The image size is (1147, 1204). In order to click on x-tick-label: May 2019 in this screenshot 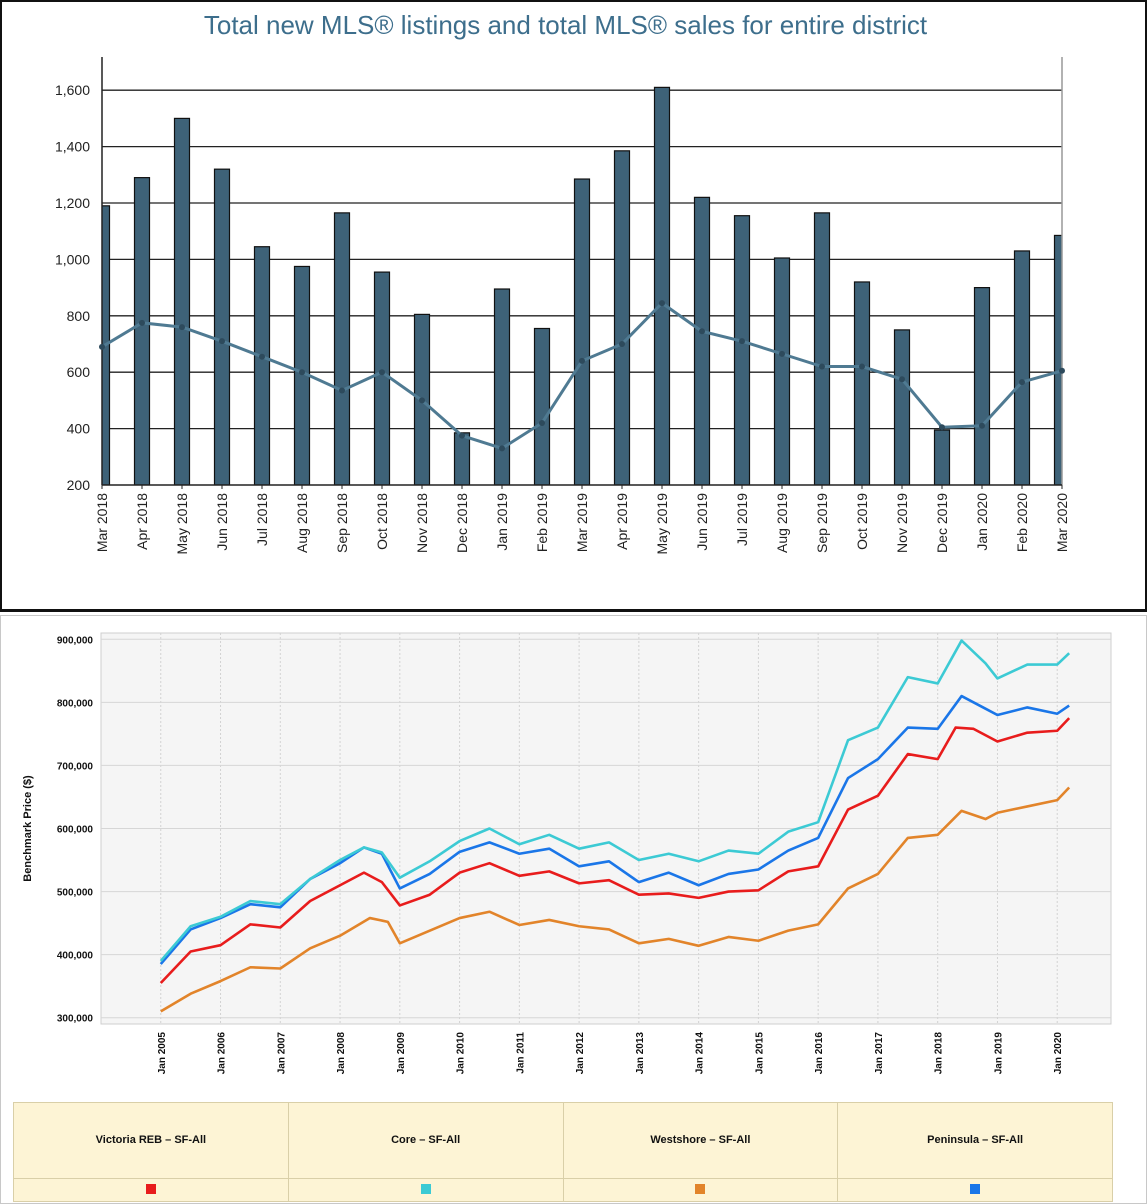, I will do `click(662, 524)`.